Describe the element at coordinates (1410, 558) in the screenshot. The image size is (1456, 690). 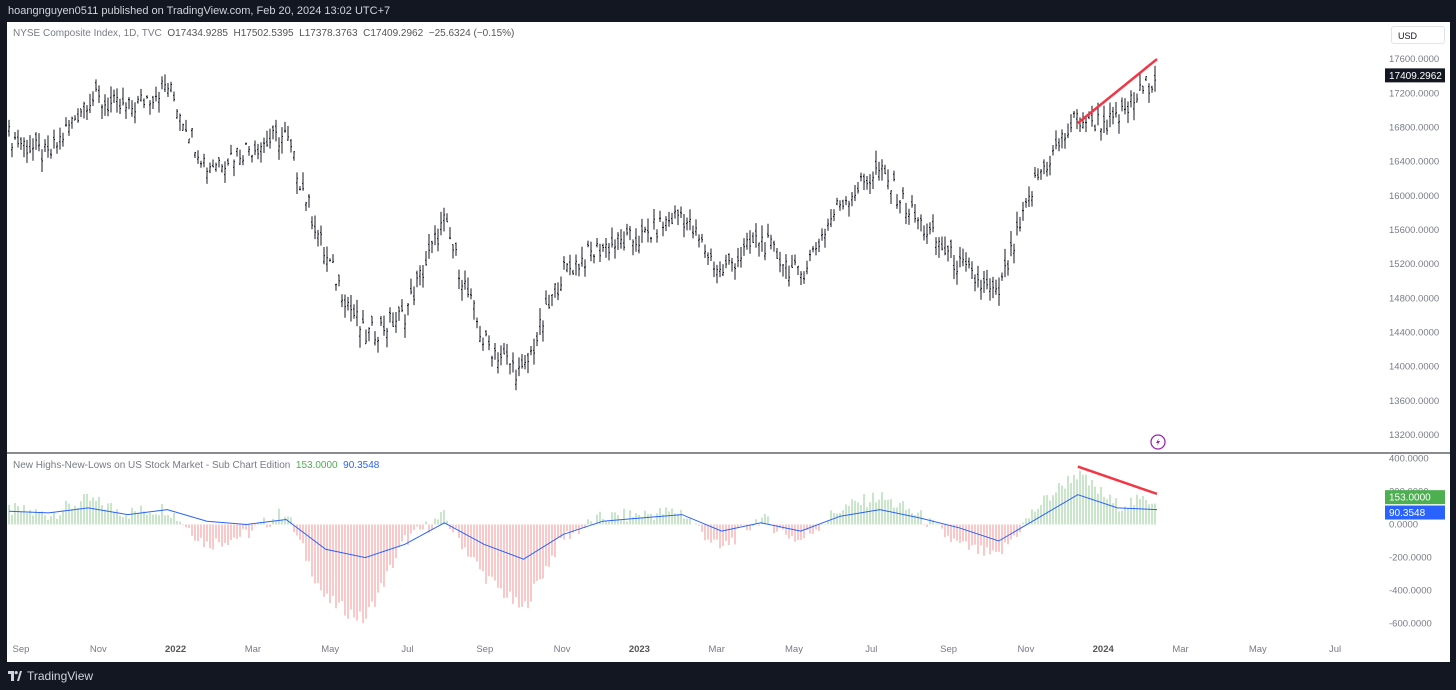
I see `sub-axis-tick: -200.0000` at that location.